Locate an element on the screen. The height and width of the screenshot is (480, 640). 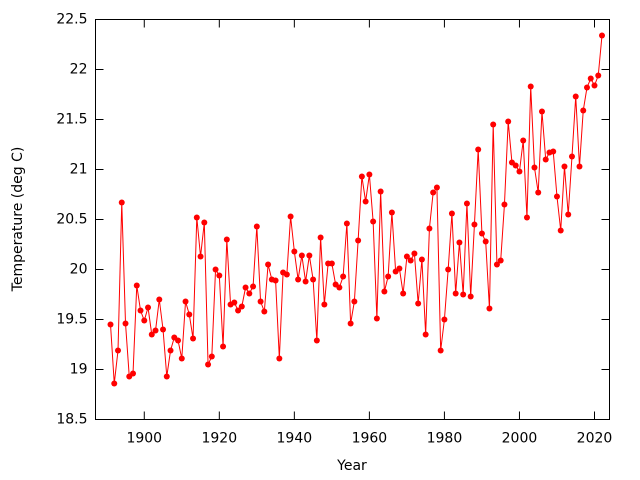
y-tick-label: 20.5 is located at coordinates (71, 220).